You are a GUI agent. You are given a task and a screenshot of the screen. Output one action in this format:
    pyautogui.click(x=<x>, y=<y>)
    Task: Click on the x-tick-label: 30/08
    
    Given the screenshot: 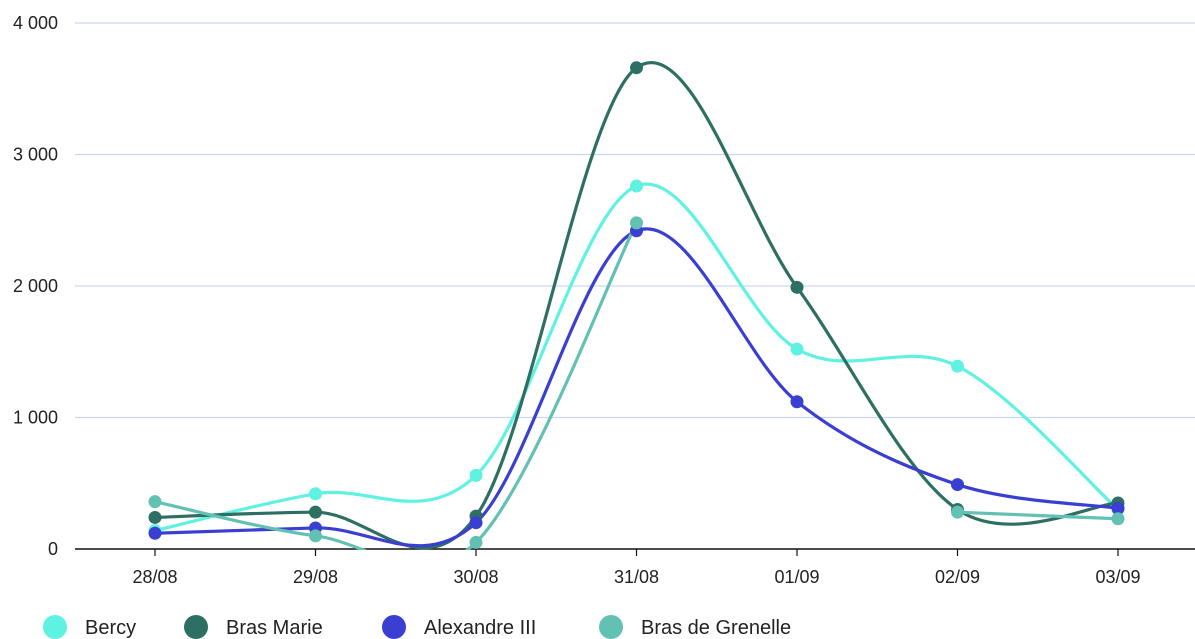 What is the action you would take?
    pyautogui.click(x=475, y=577)
    